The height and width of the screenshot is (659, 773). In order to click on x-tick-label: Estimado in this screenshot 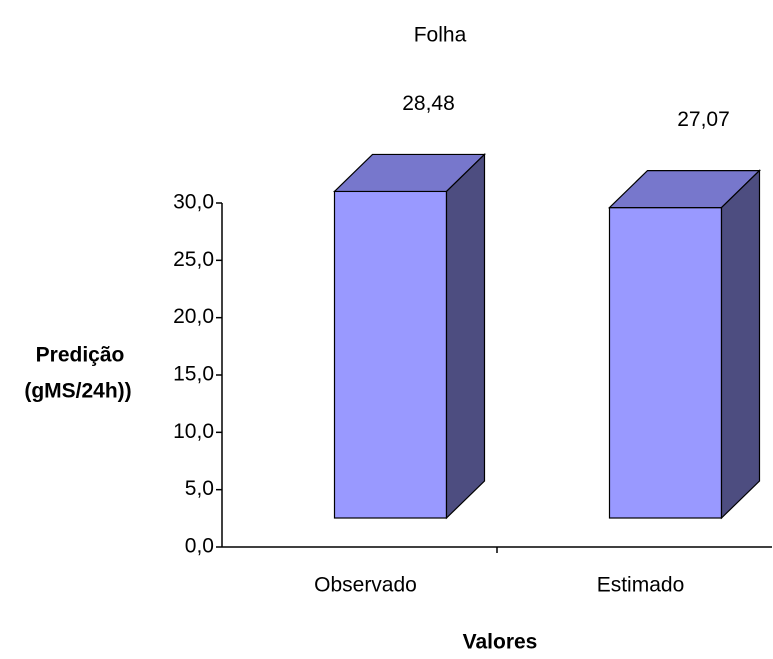, I will do `click(641, 585)`.